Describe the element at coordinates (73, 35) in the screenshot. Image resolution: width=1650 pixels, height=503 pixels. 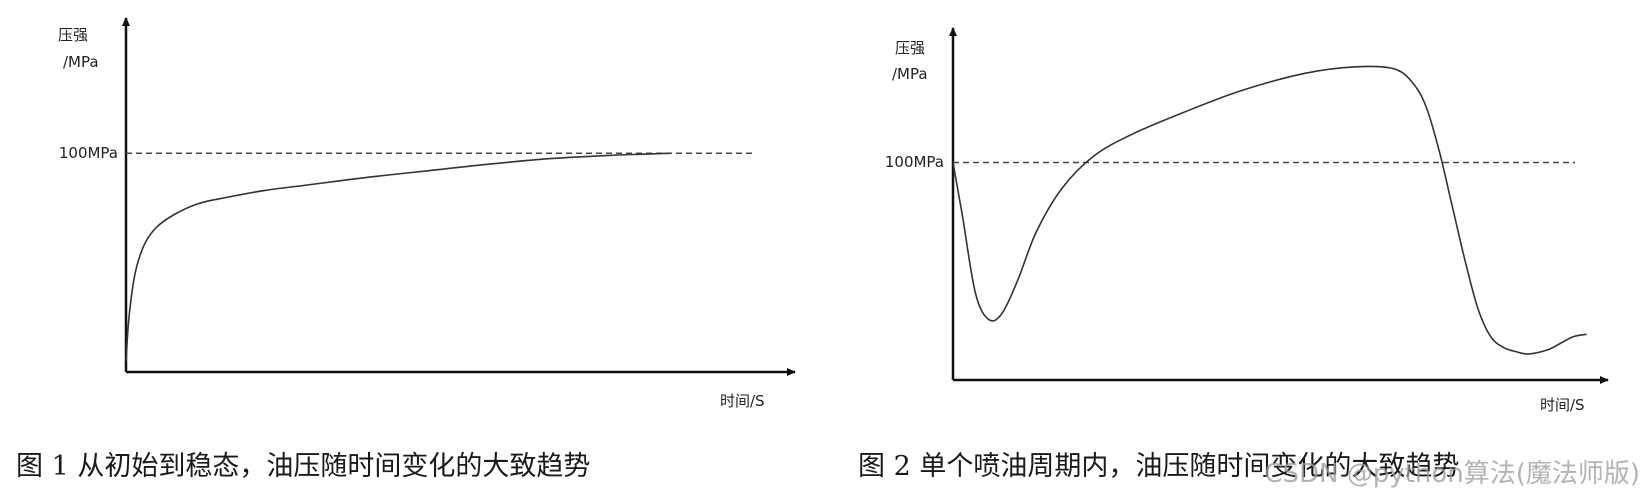
I see `chart-1-y-axis-title: 压强` at that location.